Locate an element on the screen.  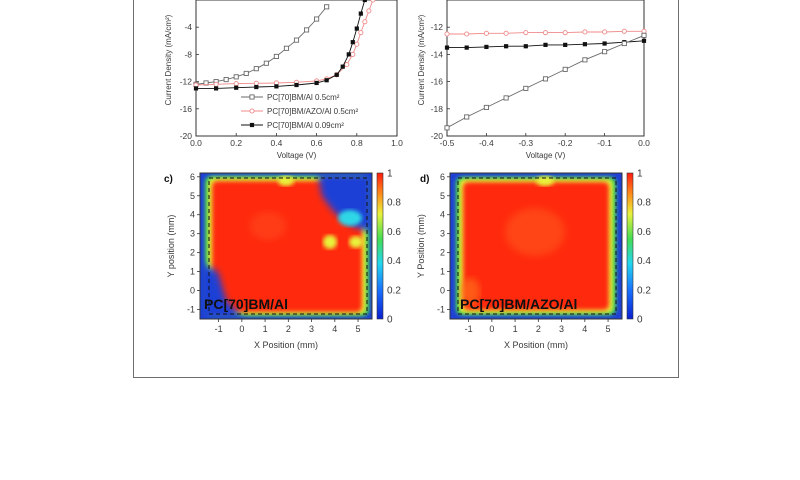
panel-a-x-tick-label: 0.0 is located at coordinates (196, 143).